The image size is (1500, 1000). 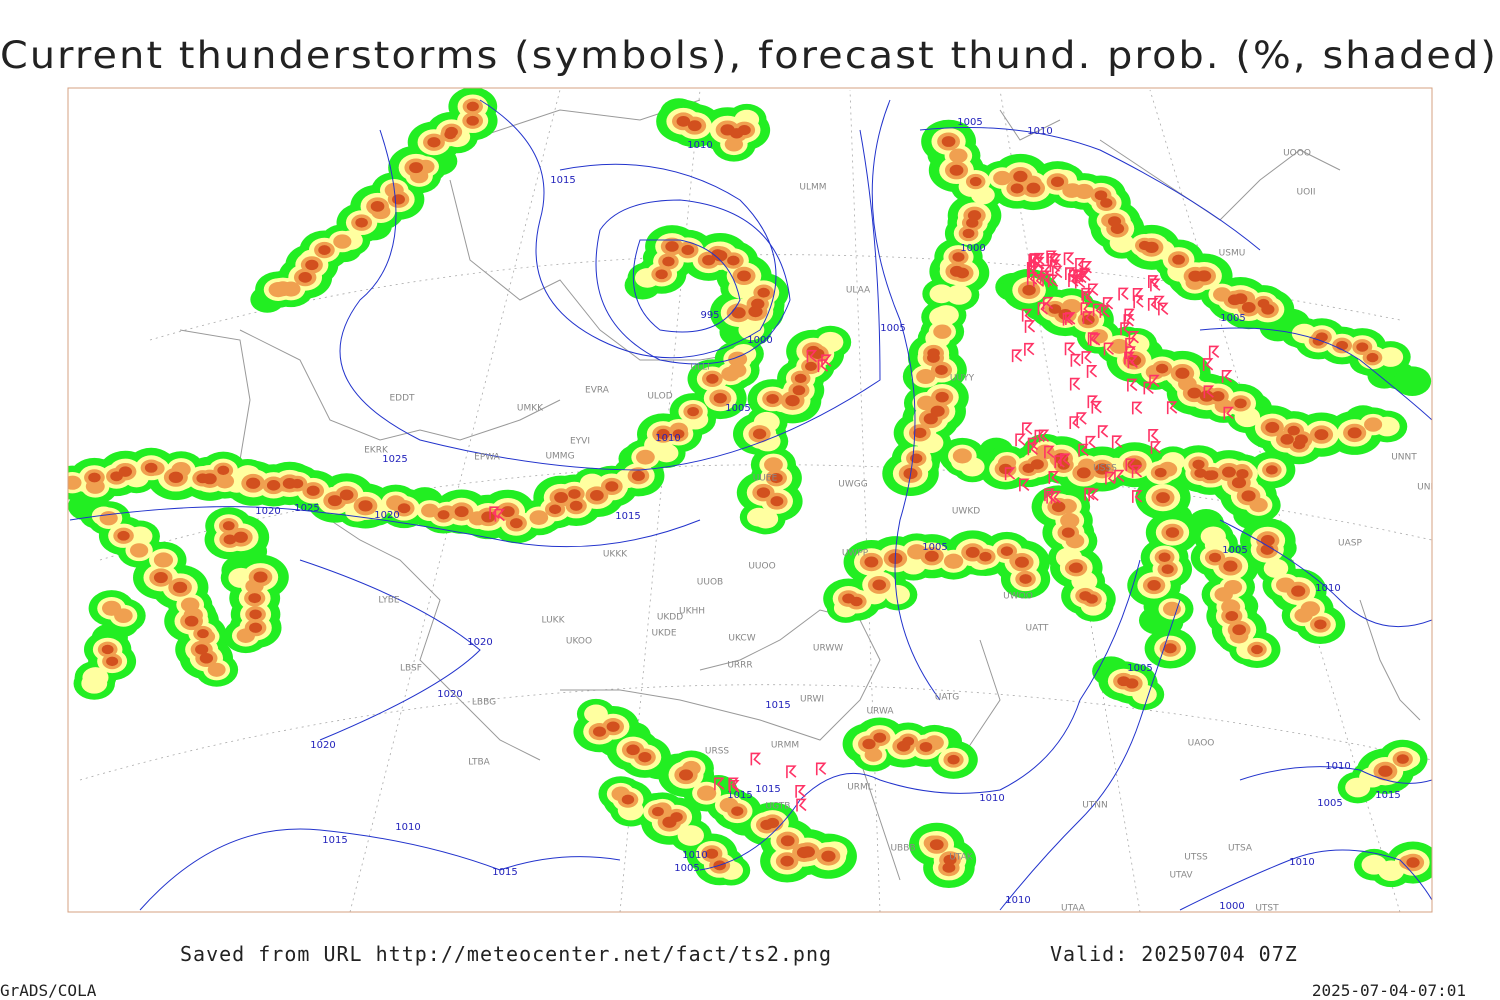 What do you see at coordinates (615, 555) in the screenshot?
I see `station-label: UKKK` at bounding box center [615, 555].